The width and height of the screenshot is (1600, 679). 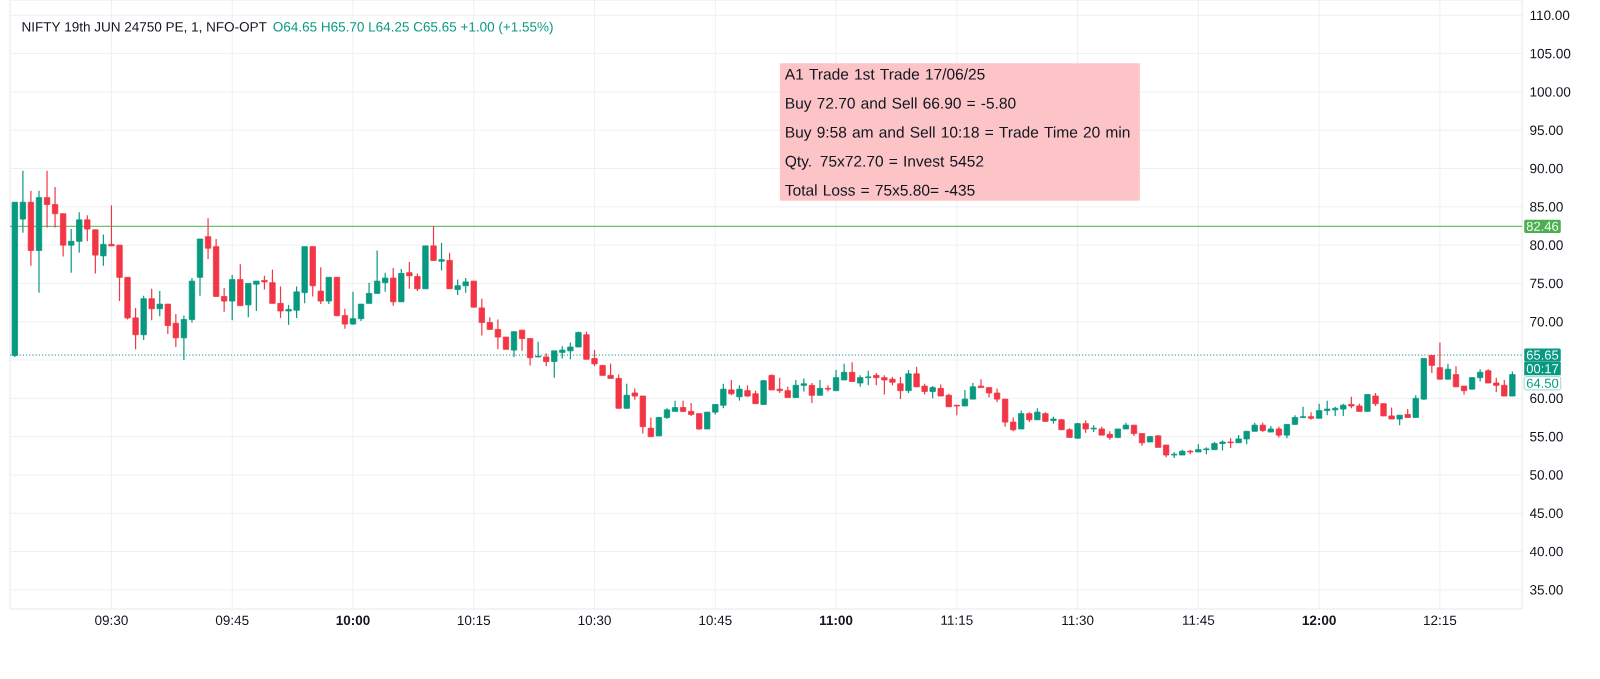 I want to click on annotation: Qty. 75x72.70 = Invest 5452, so click(x=884, y=162).